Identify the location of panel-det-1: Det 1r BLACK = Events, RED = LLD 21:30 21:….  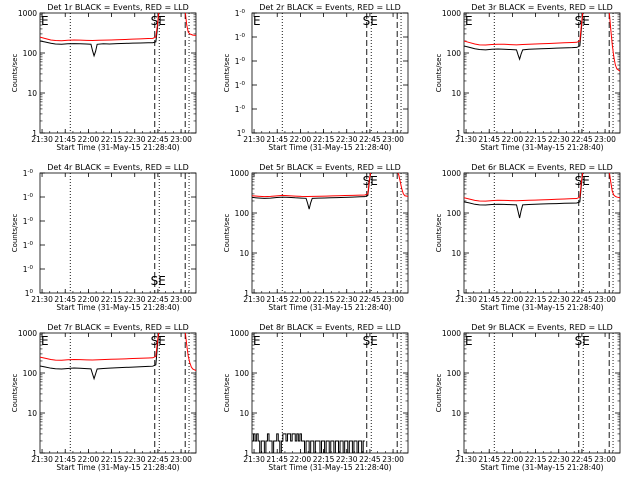
(104, 77).